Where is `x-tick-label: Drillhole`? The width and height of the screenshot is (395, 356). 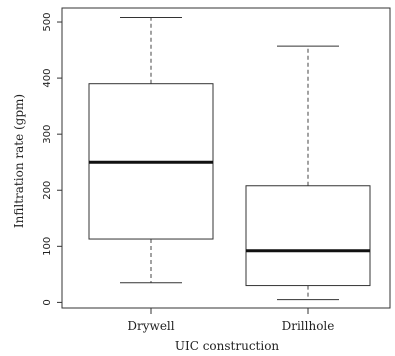 x-tick-label: Drillhole is located at coordinates (308, 326).